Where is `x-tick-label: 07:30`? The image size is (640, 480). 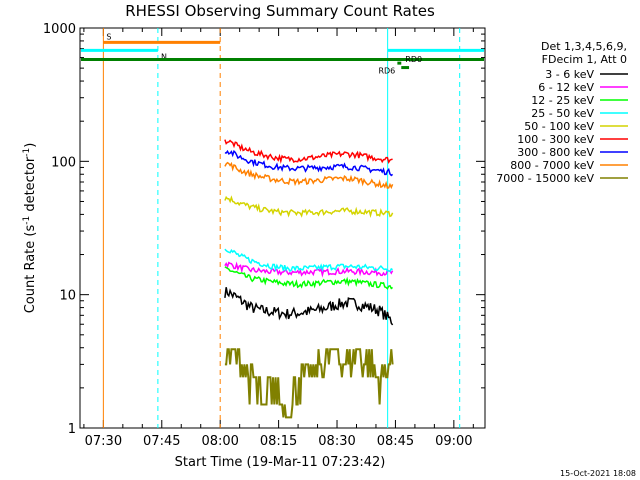
x-tick-label: 07:30 is located at coordinates (103, 441).